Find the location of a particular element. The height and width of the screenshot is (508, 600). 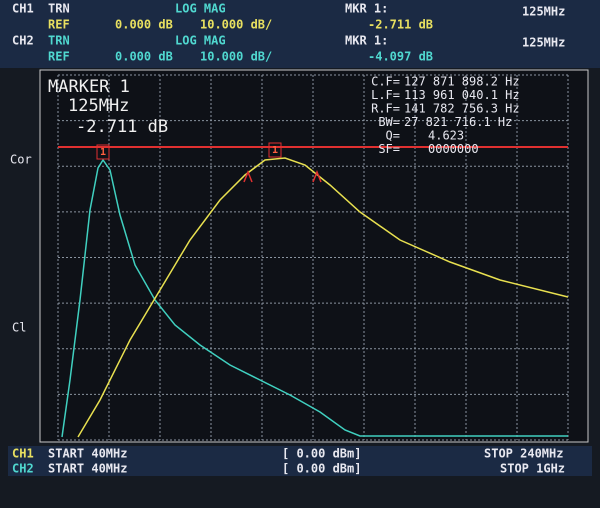

readout-label: R.F= is located at coordinates (385, 109).